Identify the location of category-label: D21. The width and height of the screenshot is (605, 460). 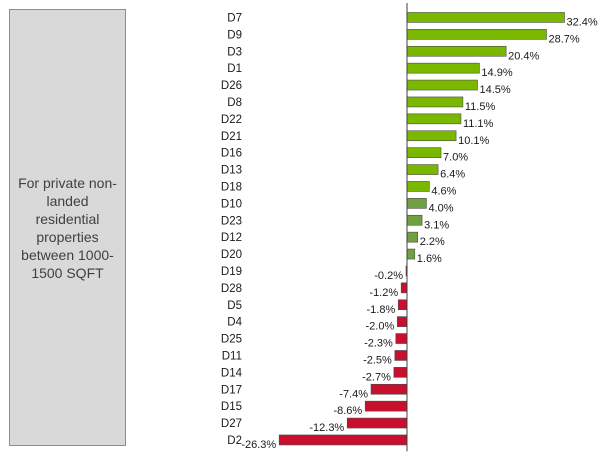
(231, 137).